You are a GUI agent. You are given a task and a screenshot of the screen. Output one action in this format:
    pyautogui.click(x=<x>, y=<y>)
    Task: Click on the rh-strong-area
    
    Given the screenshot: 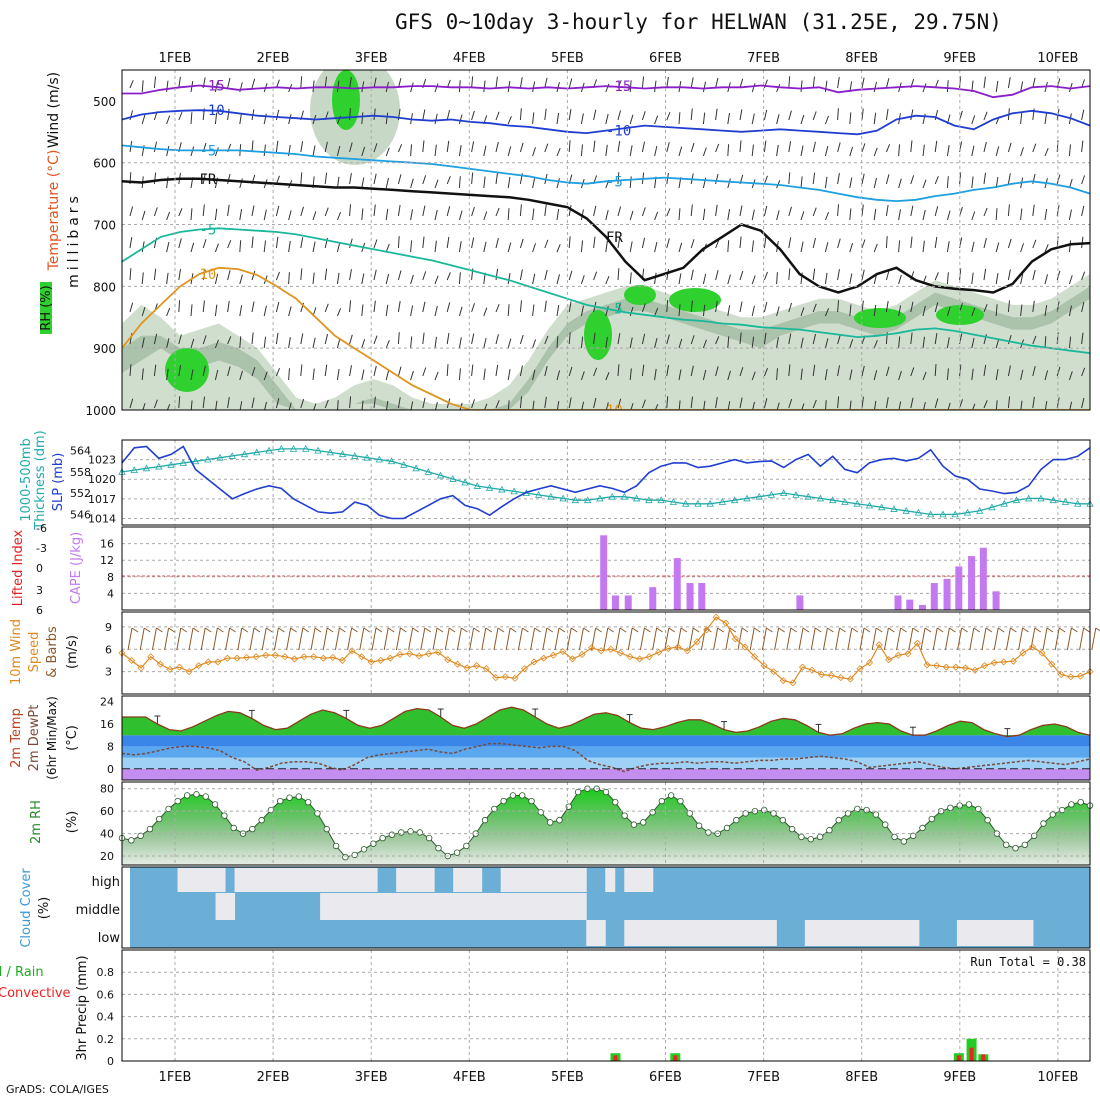 What is the action you would take?
    pyautogui.click(x=960, y=315)
    